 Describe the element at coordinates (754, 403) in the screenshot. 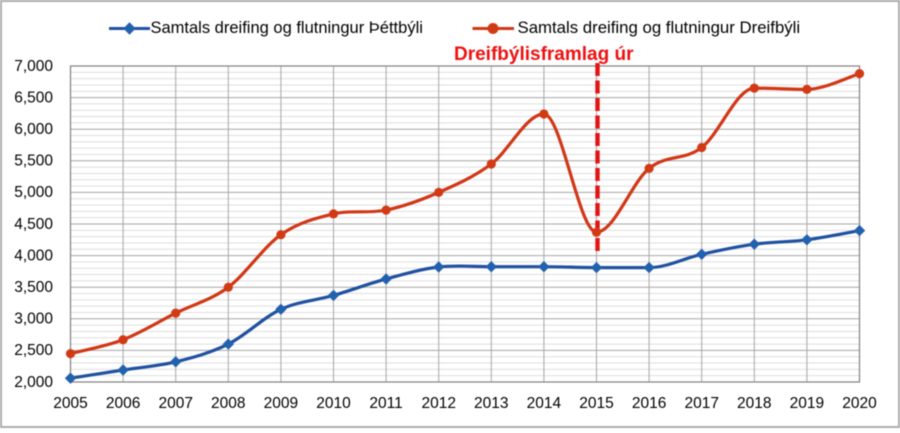

I see `svg-text: 2018` at that location.